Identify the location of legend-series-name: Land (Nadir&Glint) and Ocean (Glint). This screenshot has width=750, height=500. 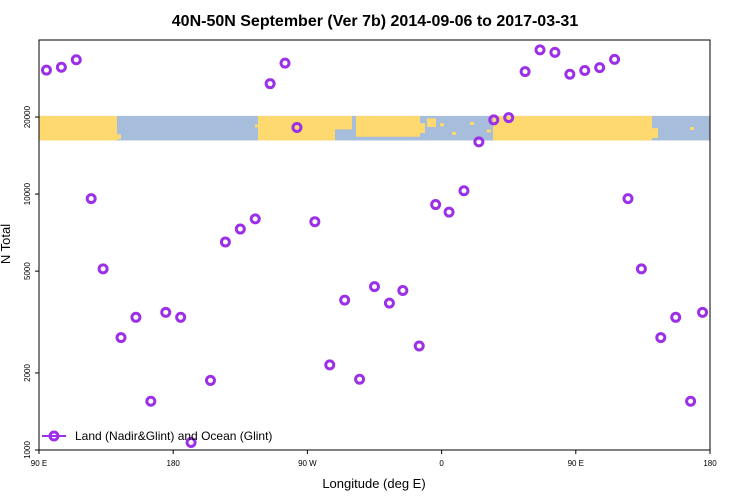
(173, 436).